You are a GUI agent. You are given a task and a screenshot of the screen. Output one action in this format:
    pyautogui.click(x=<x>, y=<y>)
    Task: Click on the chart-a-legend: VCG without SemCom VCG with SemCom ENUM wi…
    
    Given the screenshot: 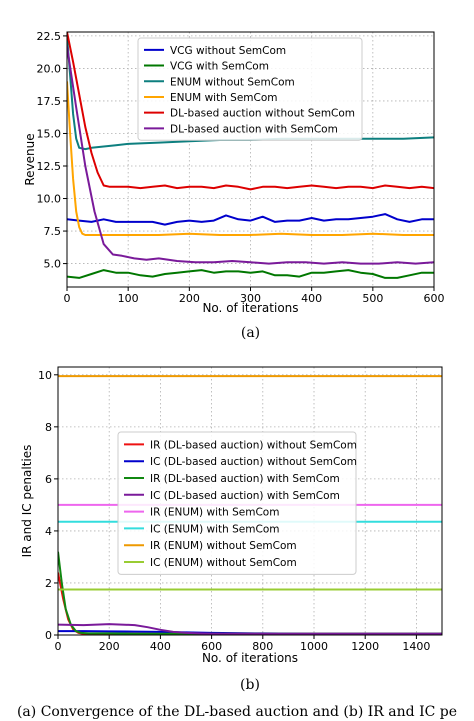 What is the action you would take?
    pyautogui.click(x=250, y=89)
    